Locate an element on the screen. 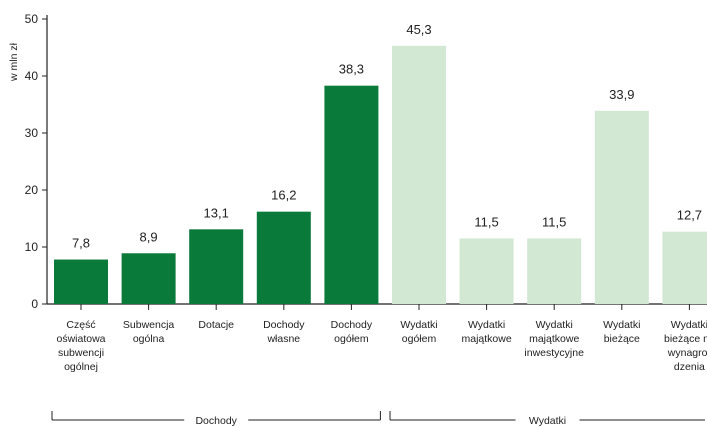 The height and width of the screenshot is (428, 707). y-tick-label: 50 is located at coordinates (32, 19).